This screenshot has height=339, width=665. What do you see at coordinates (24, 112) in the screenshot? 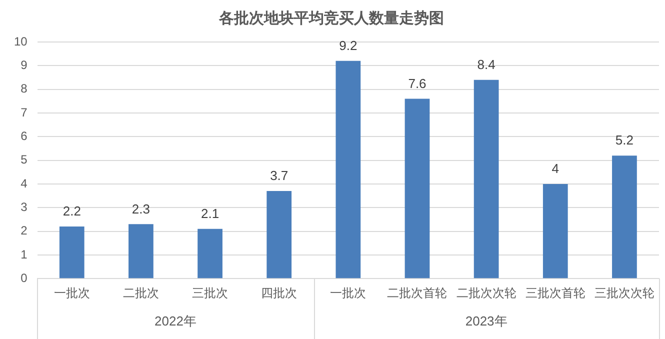
I see `y-tick-label: 7` at bounding box center [24, 112].